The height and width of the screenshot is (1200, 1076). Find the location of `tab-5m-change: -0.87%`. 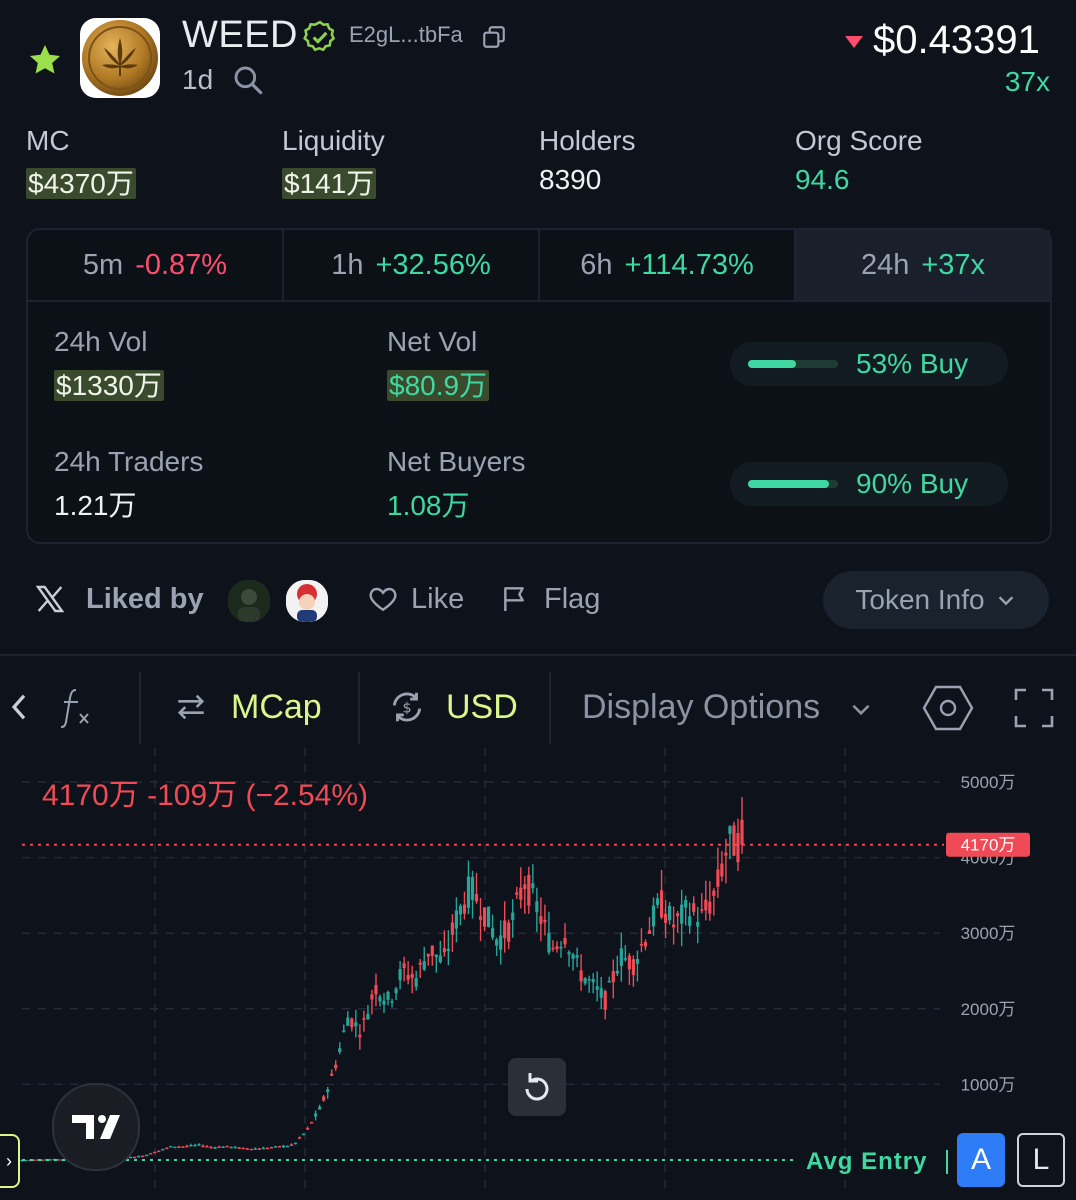

tab-5m-change: -0.87% is located at coordinates (181, 264).